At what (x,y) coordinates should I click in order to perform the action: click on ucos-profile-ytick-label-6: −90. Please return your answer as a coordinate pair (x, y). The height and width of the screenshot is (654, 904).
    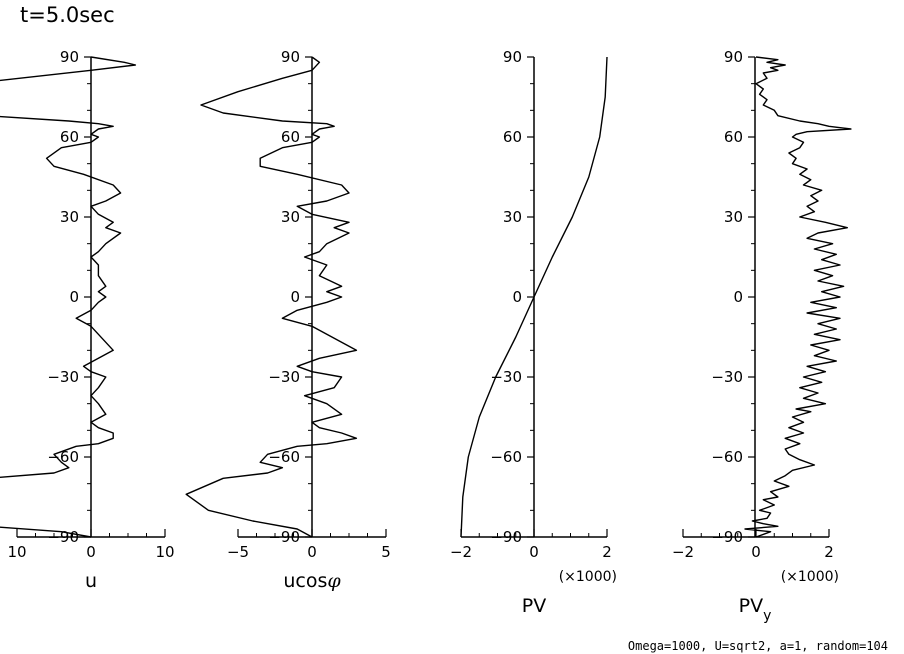
    Looking at the image, I should click on (284, 537).